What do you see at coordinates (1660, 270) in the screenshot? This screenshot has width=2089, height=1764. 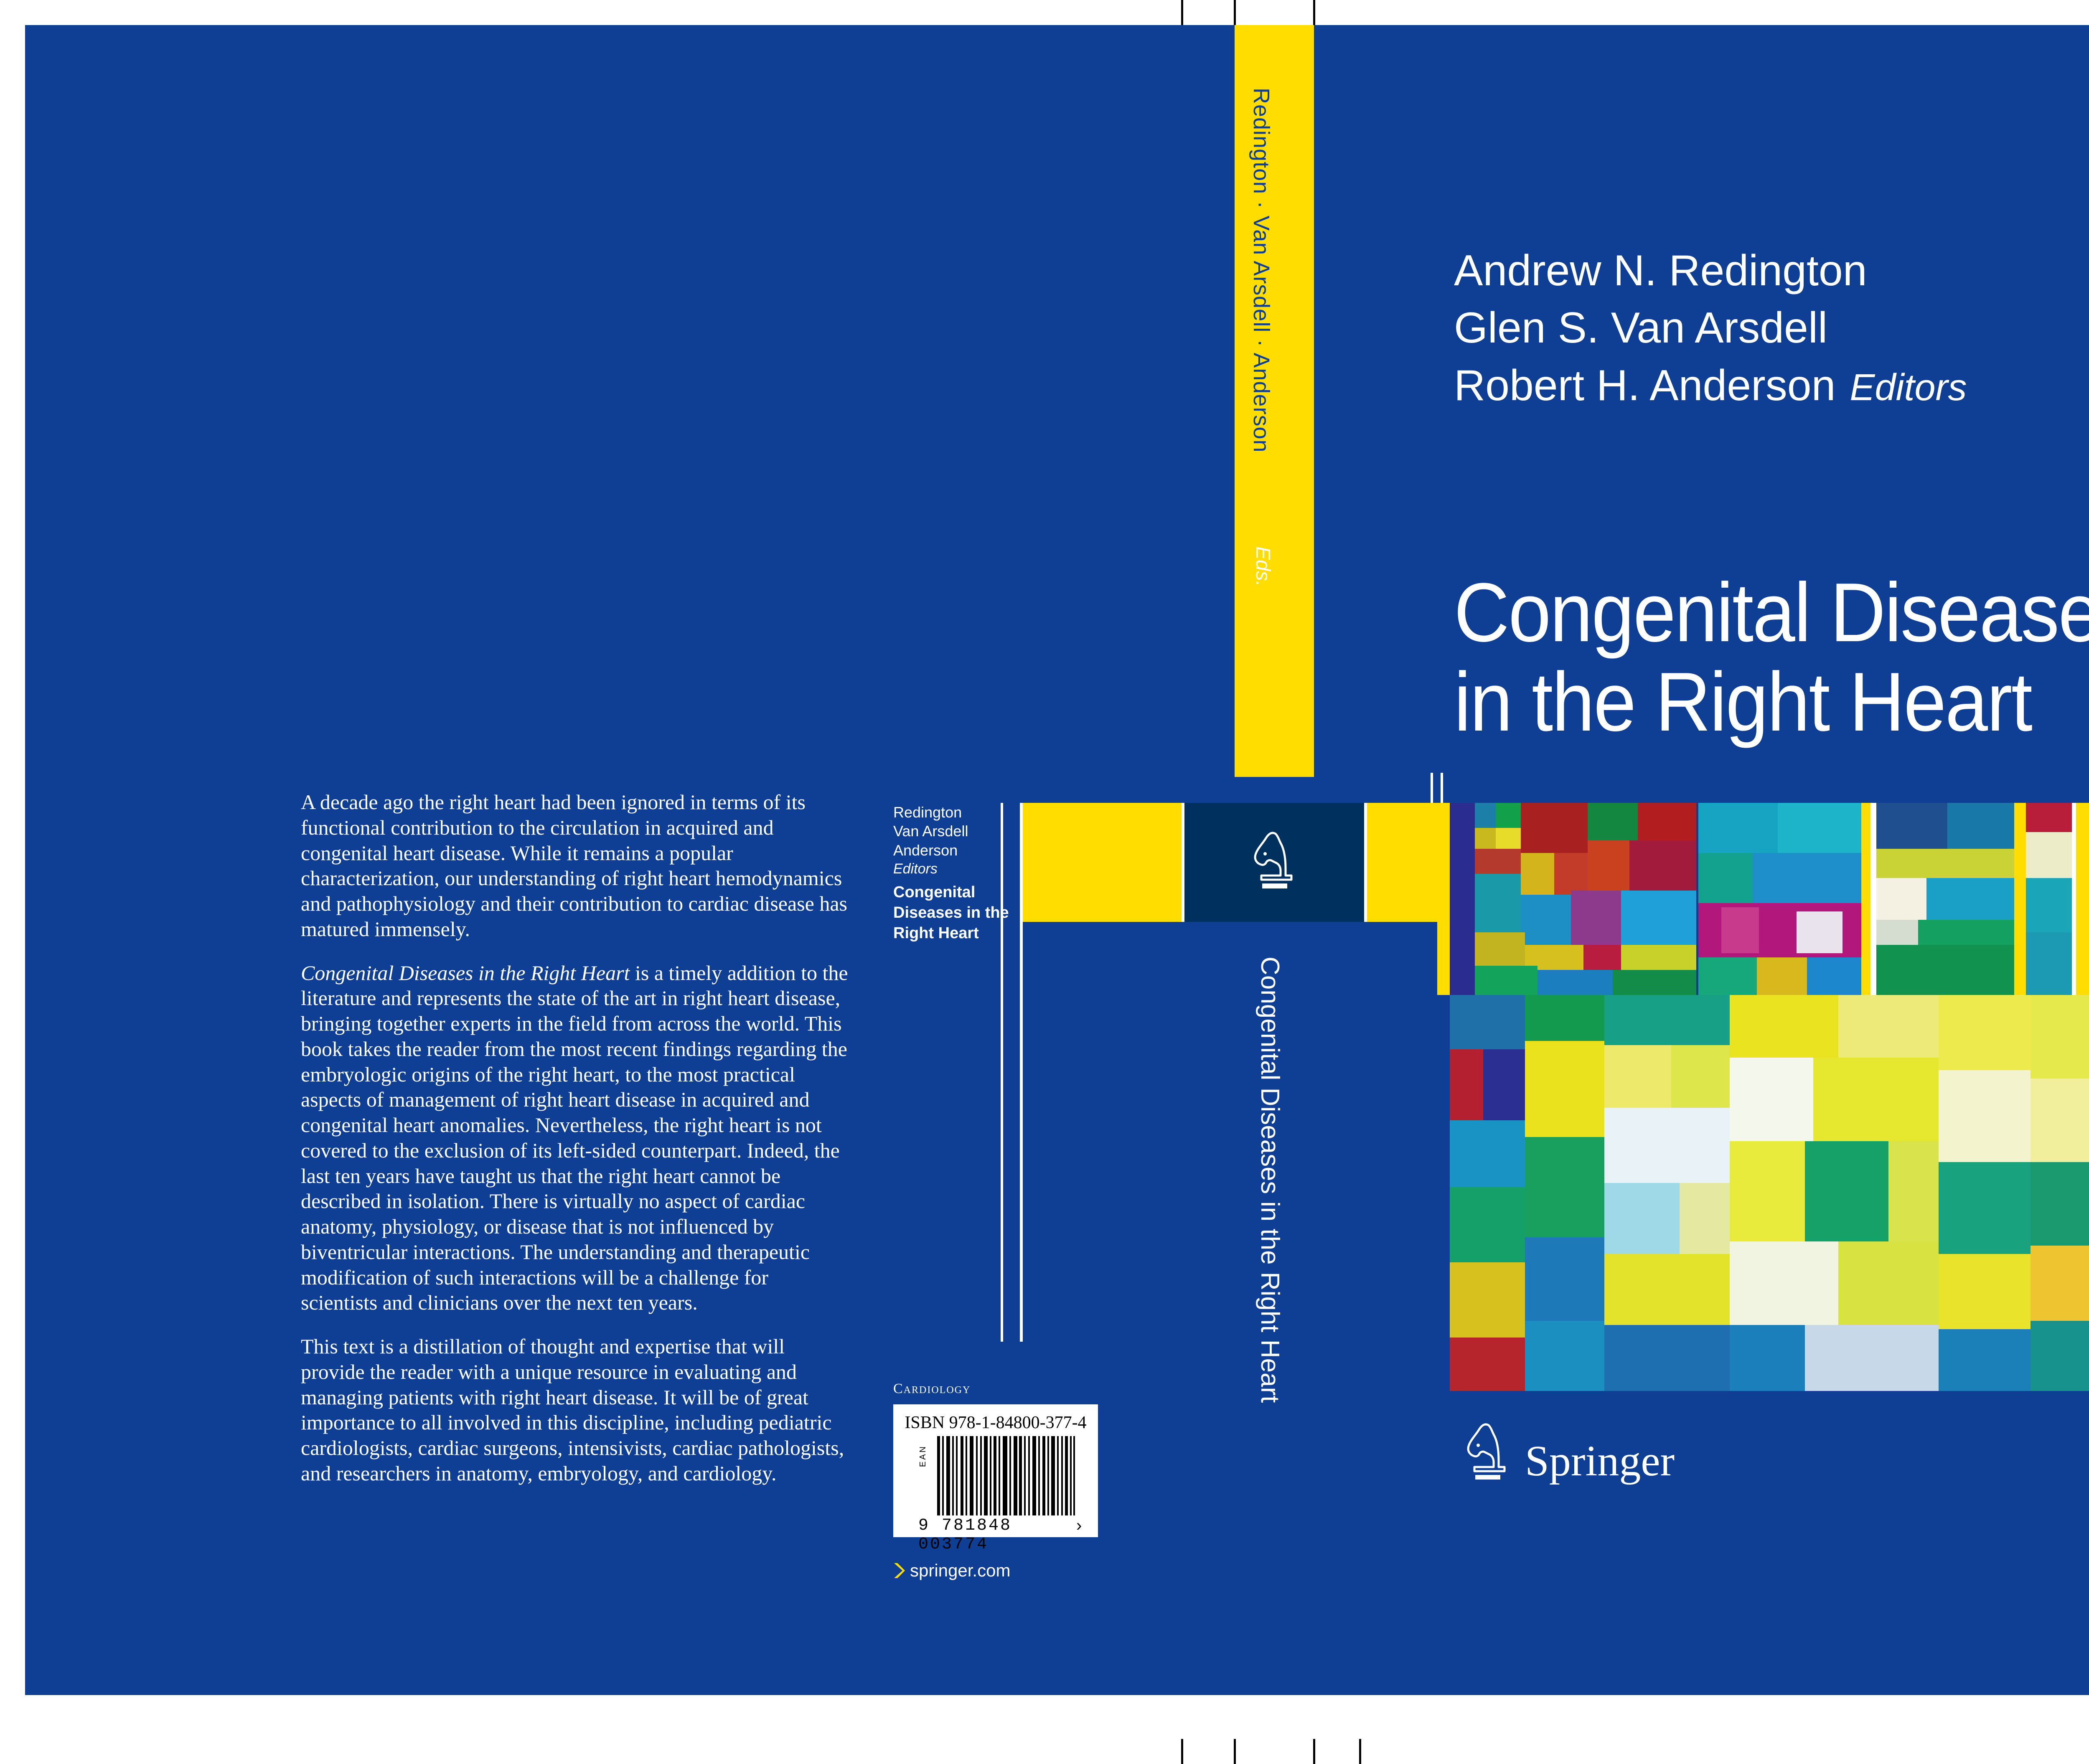 I see `front-author-1: Andrew N. Redington` at bounding box center [1660, 270].